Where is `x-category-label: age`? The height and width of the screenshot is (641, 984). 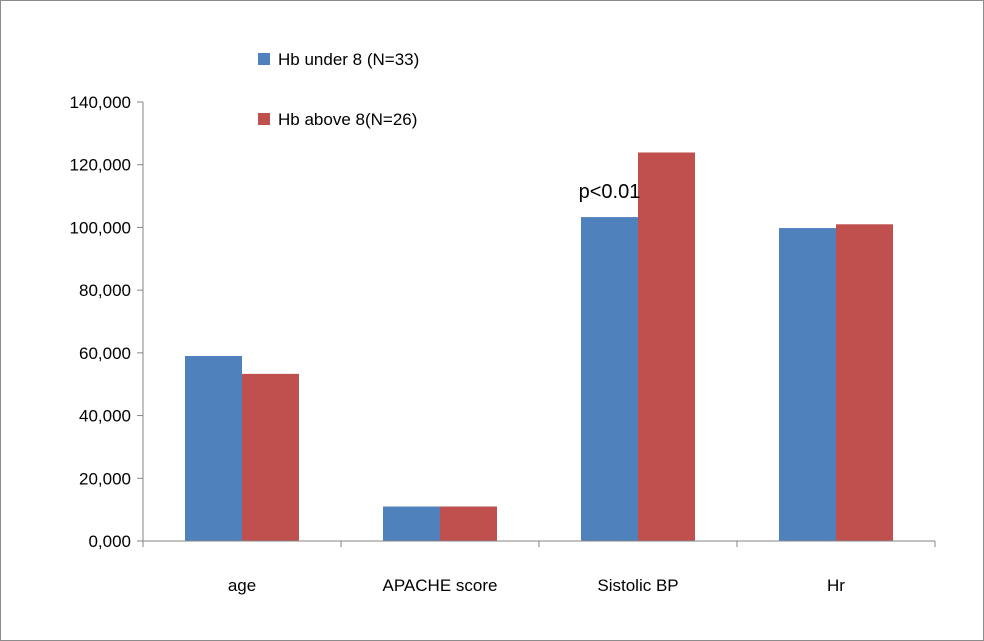
x-category-label: age is located at coordinates (242, 585).